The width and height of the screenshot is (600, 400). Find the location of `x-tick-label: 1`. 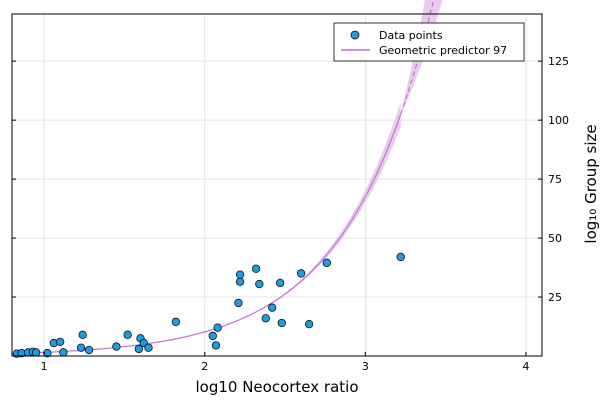

x-tick-label: 1 is located at coordinates (44, 366).